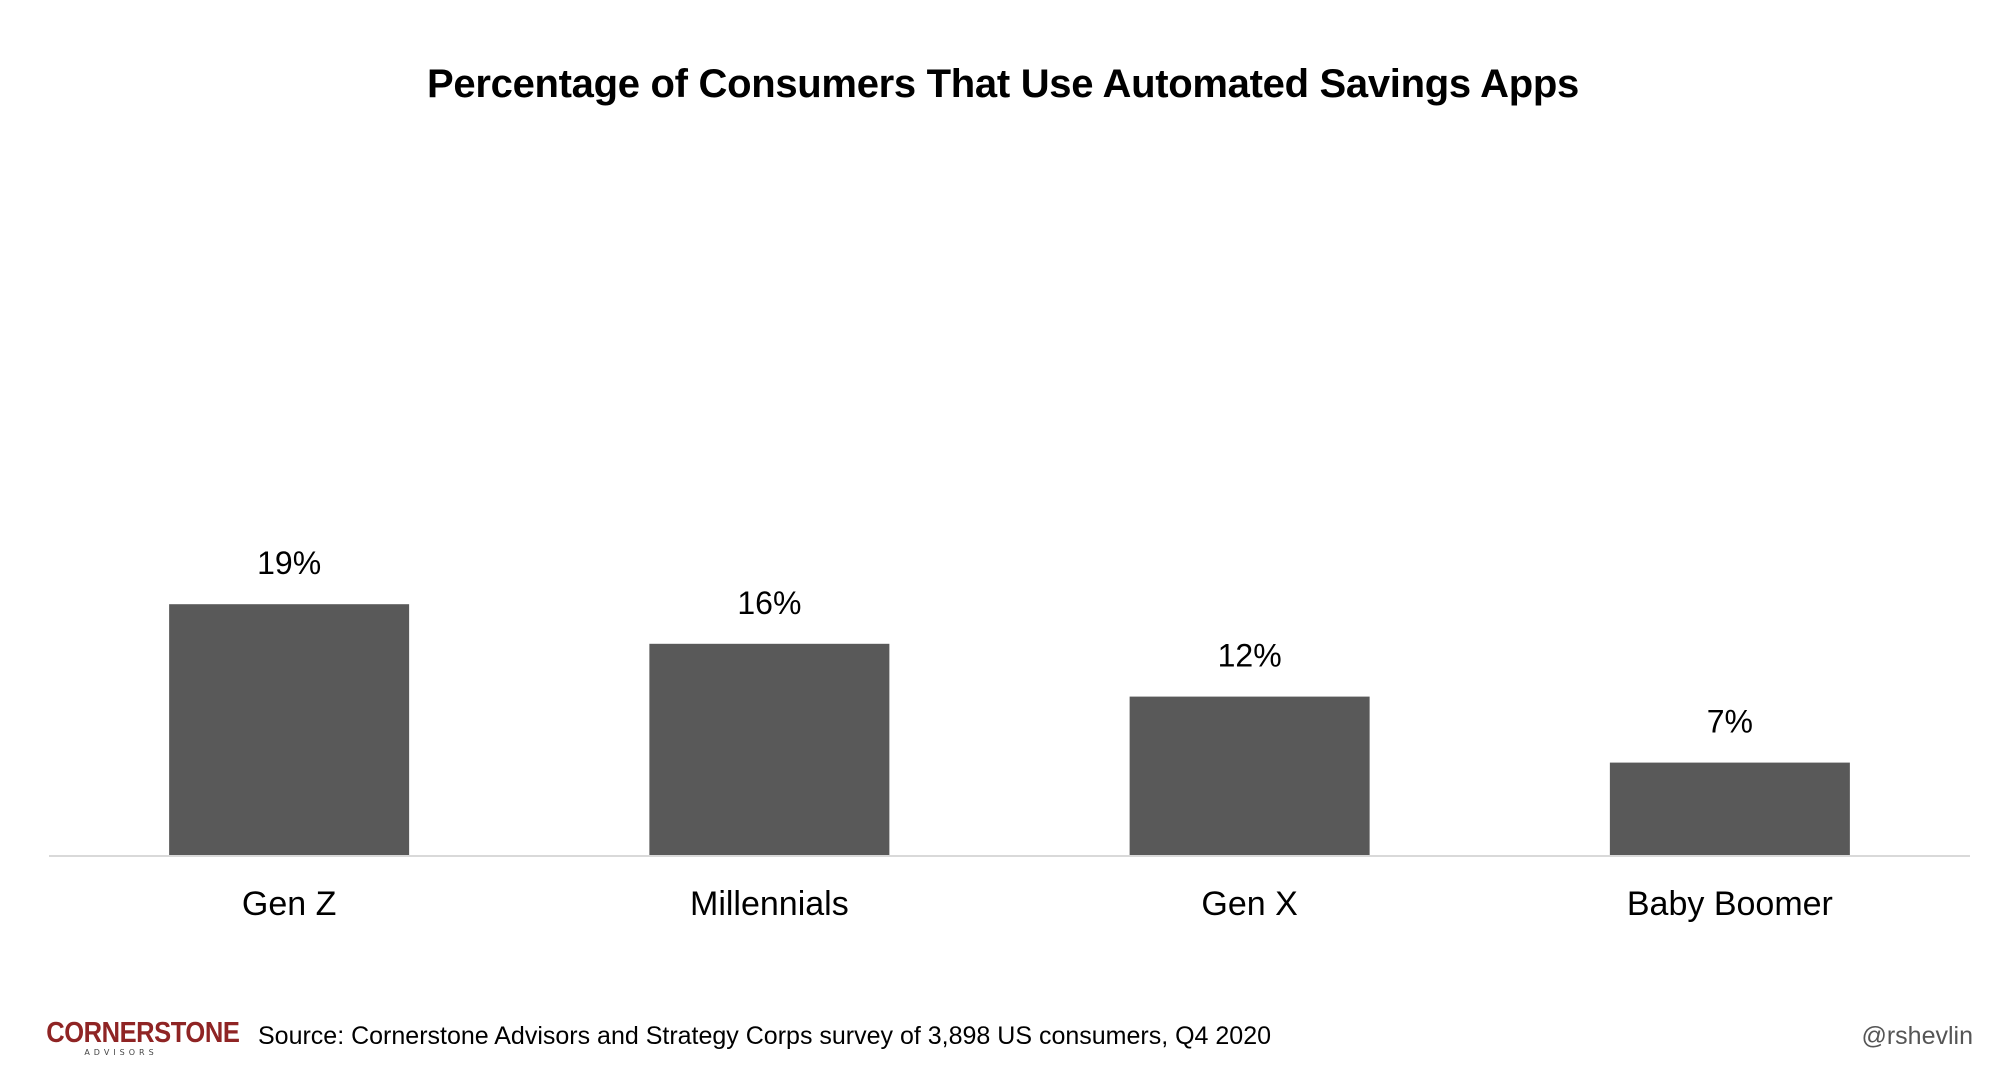  I want to click on x-tick-label: Gen Z, so click(289, 904).